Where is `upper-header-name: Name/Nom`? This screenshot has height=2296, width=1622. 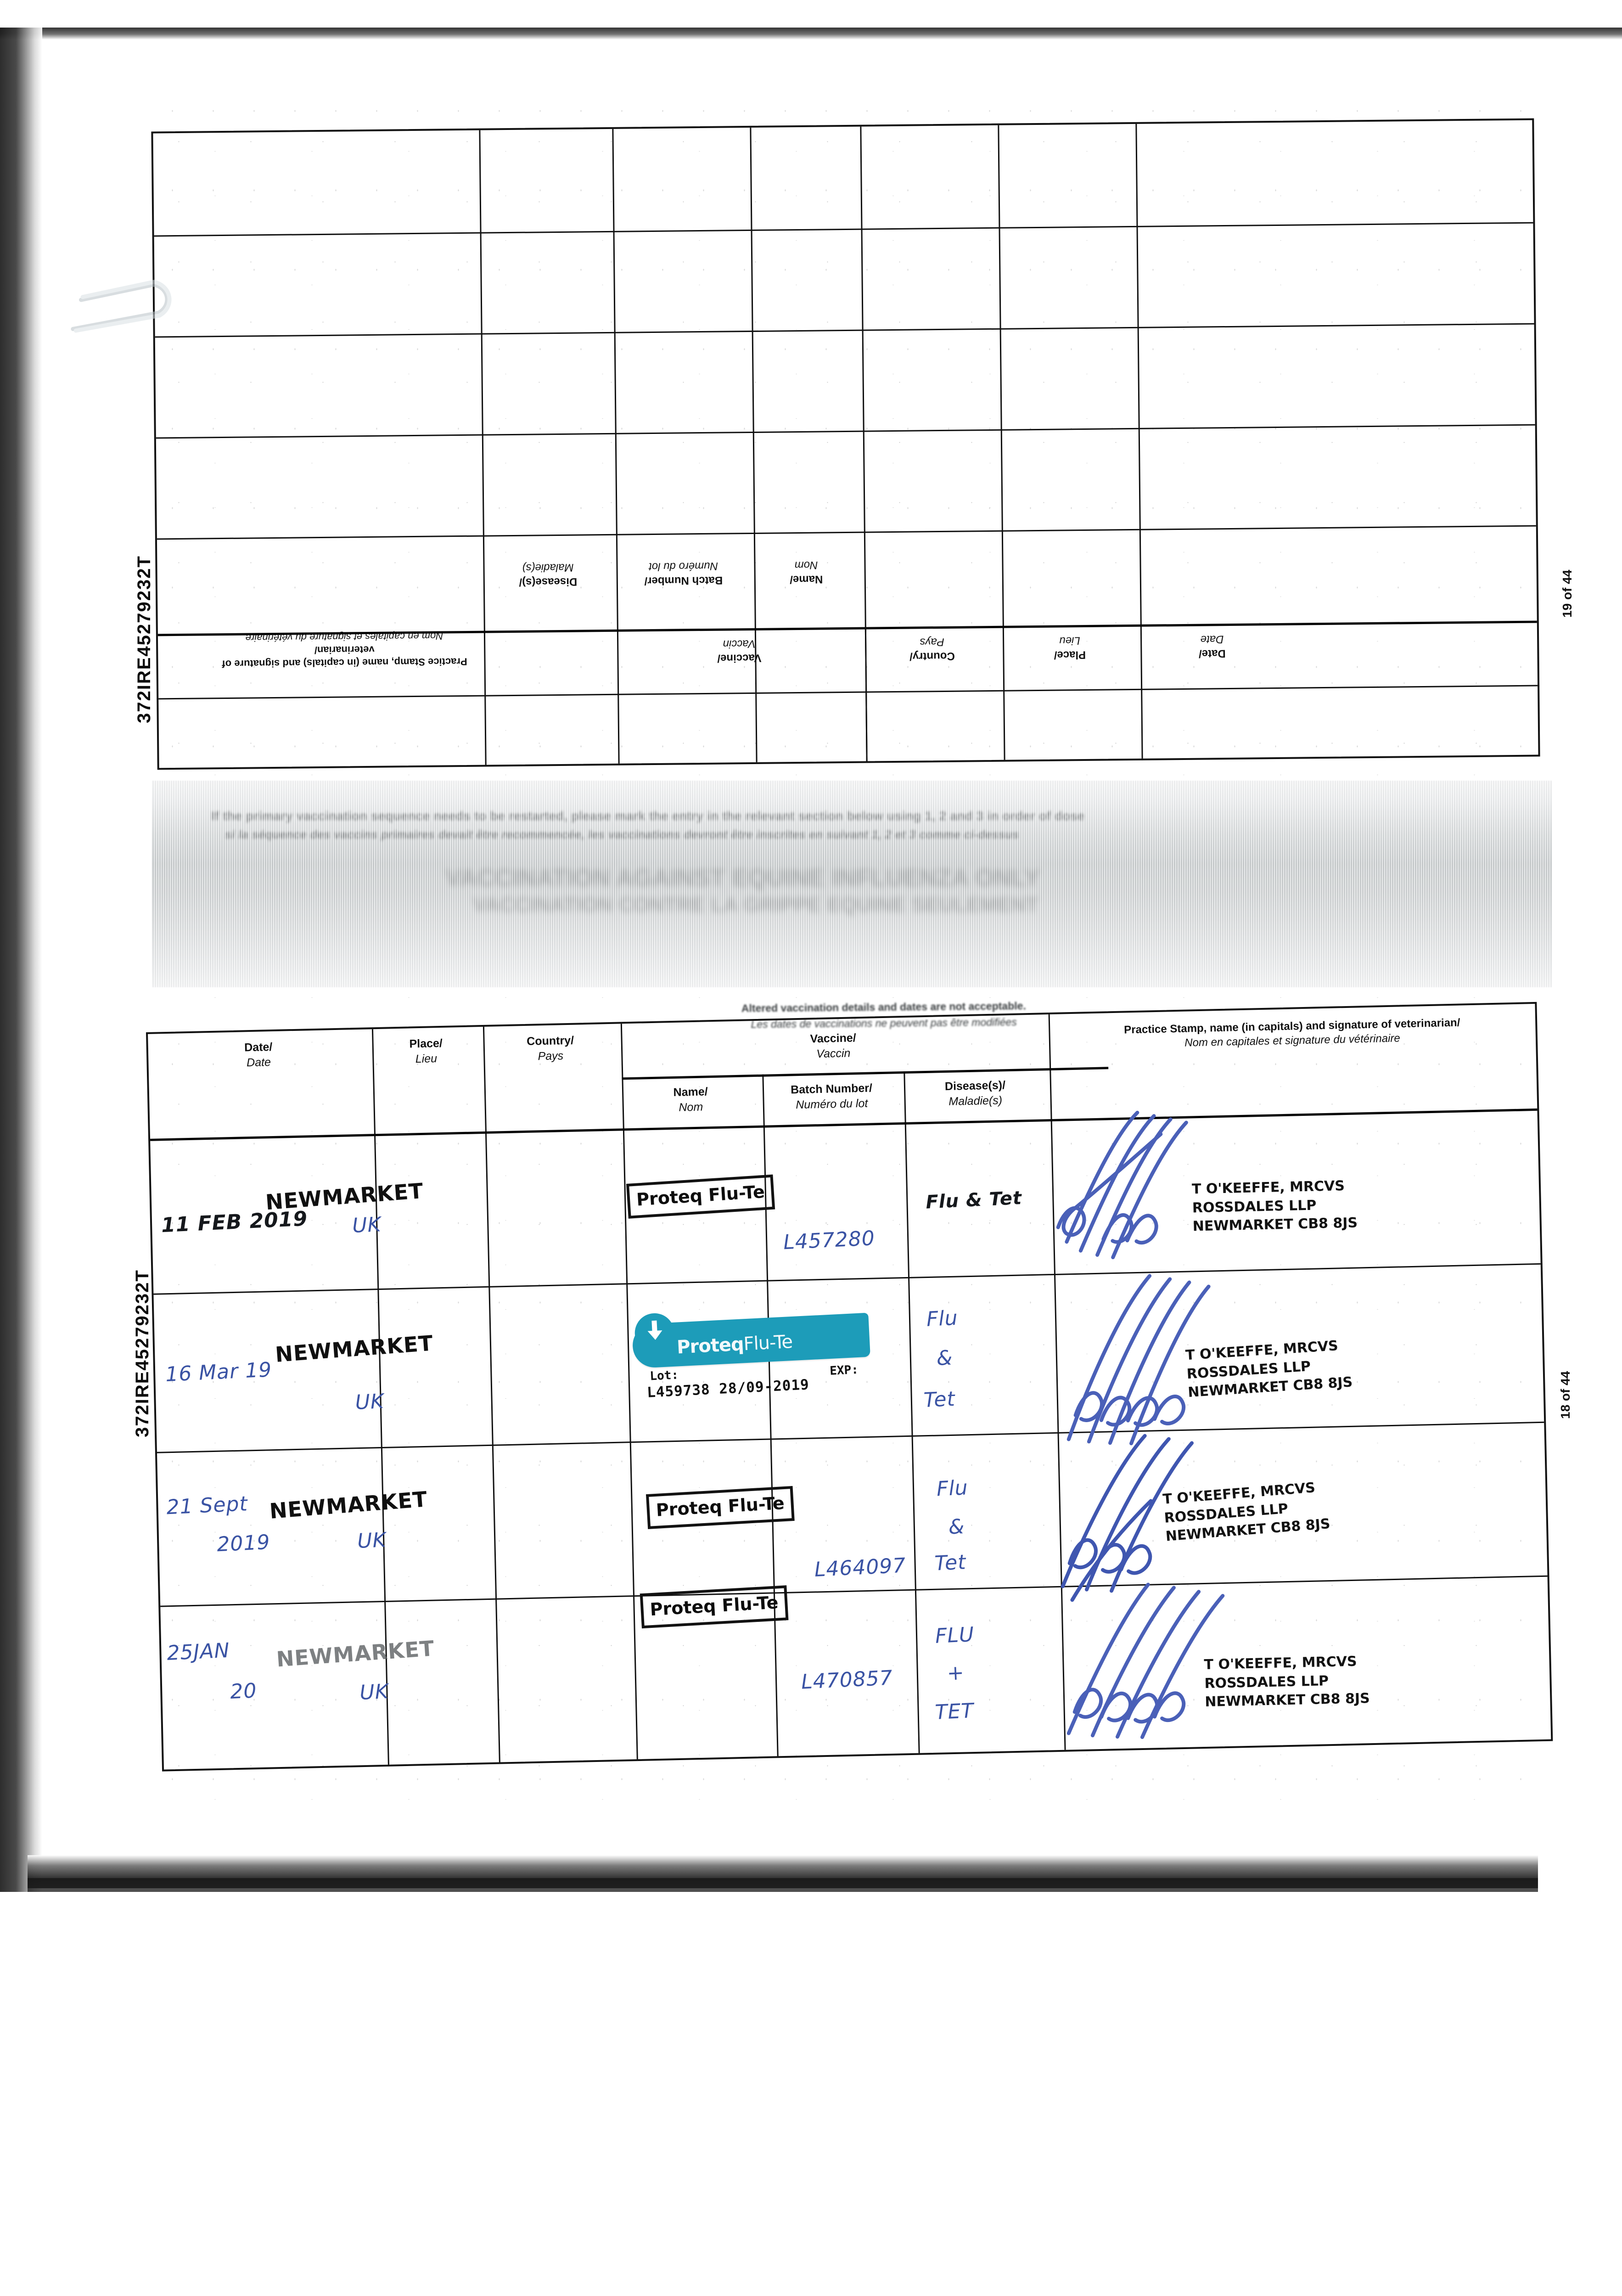
upper-header-name: Name/Nom is located at coordinates (807, 572).